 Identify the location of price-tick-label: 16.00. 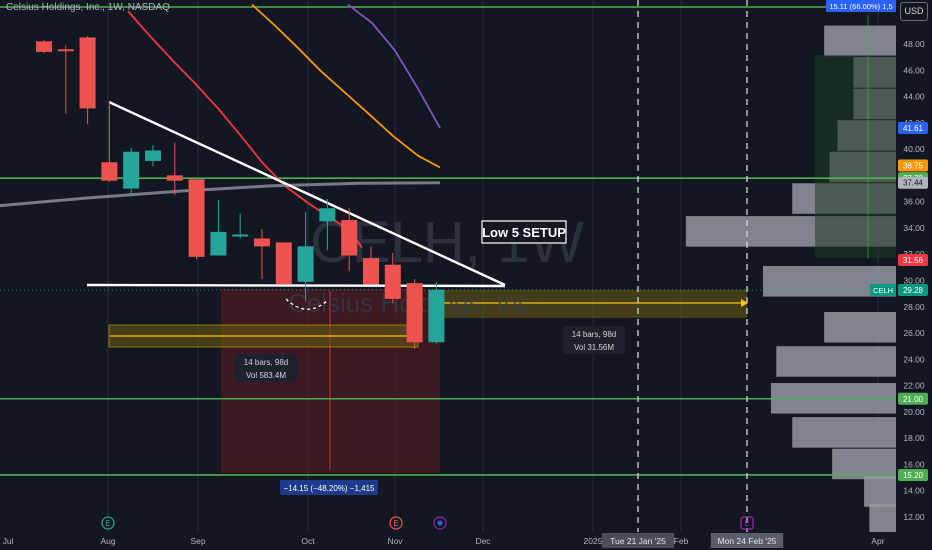
(914, 464).